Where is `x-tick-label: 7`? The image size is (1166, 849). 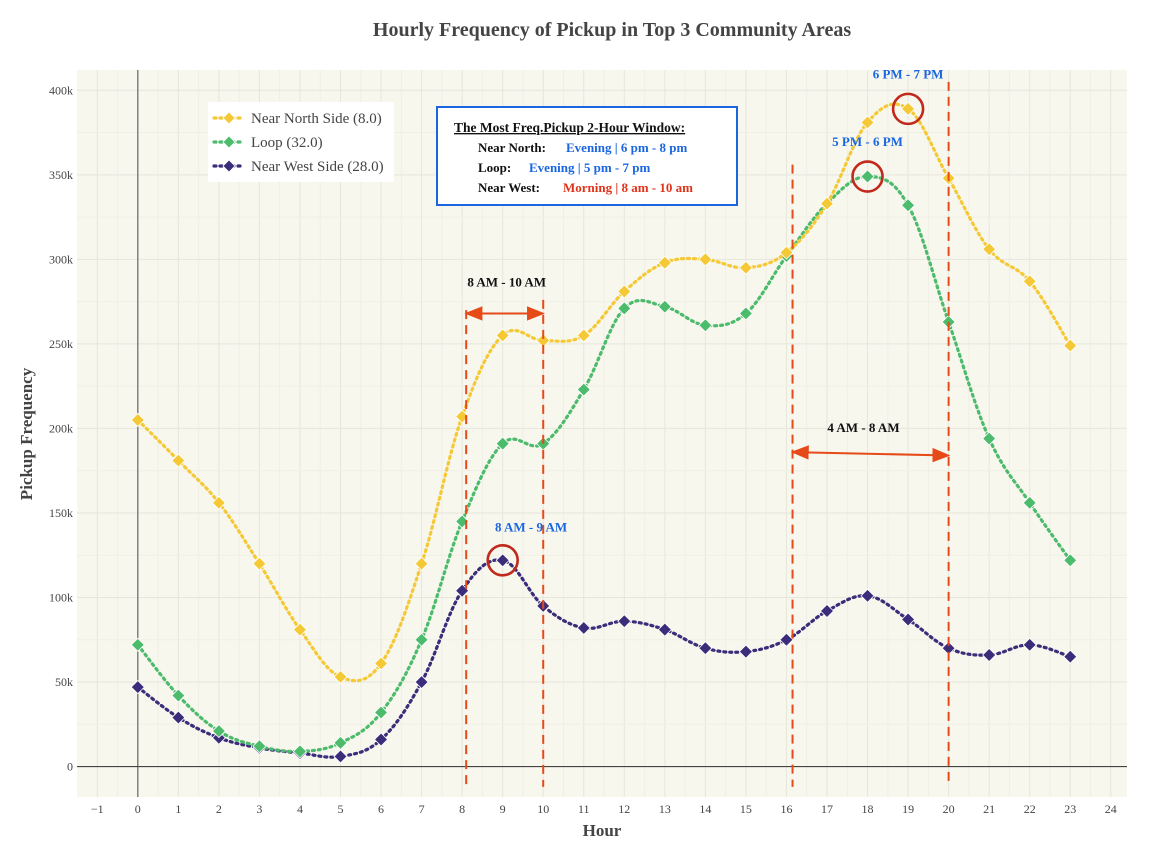 x-tick-label: 7 is located at coordinates (422, 809).